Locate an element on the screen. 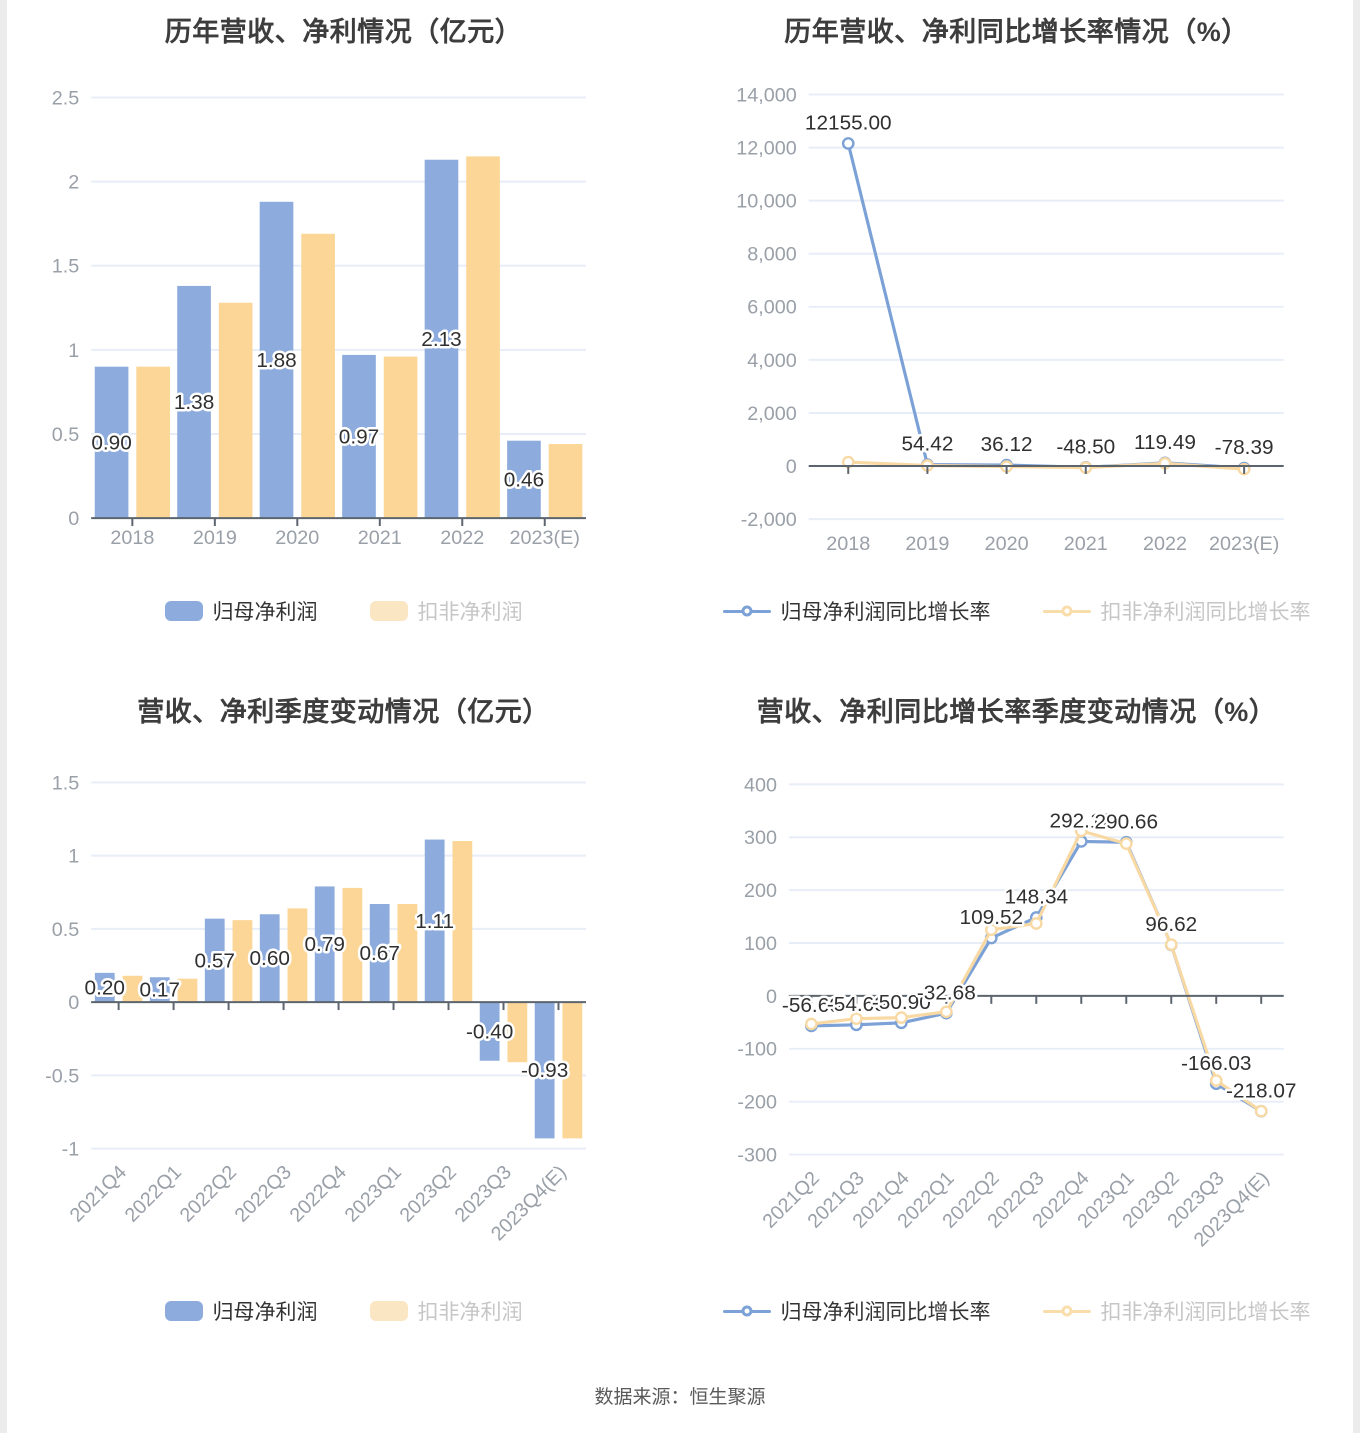  x-tick-label: 2023Q1 is located at coordinates (373, 1193).